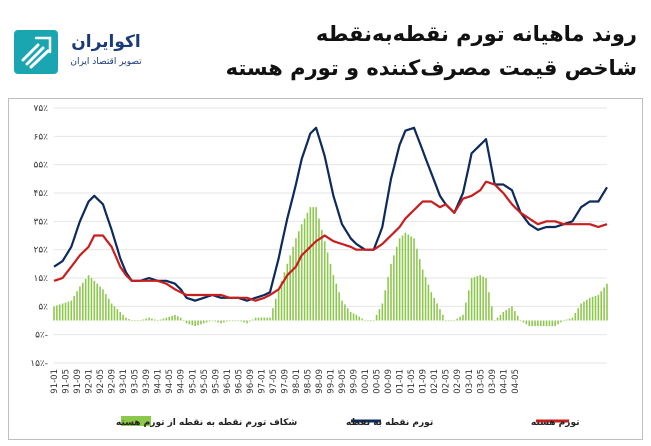 The image size is (651, 446). I want to click on x-tick-label: 94-05, so click(170, 381).